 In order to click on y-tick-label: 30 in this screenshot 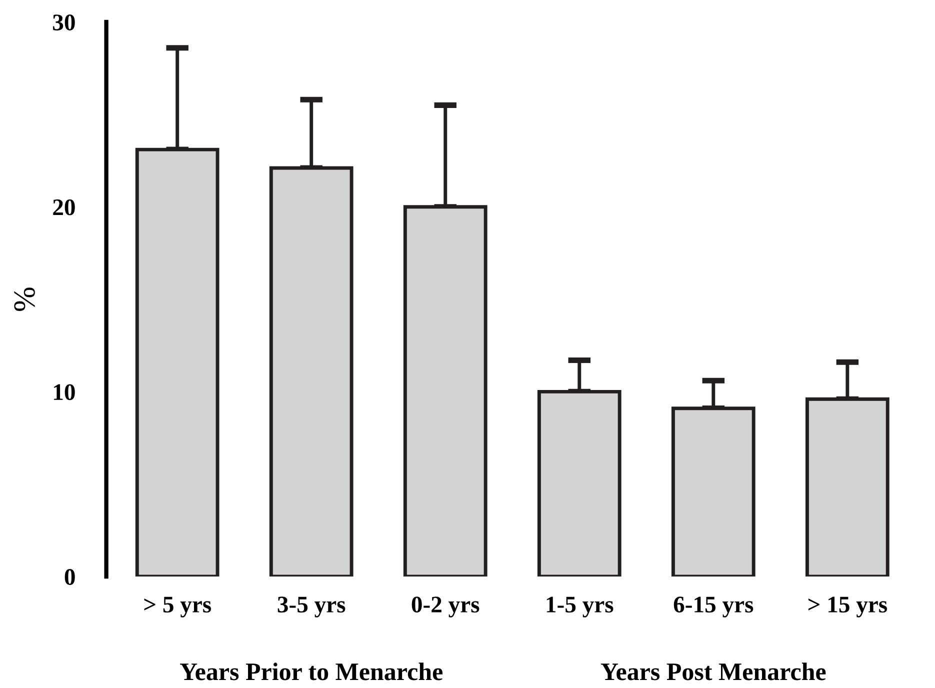, I will do `click(64, 22)`.